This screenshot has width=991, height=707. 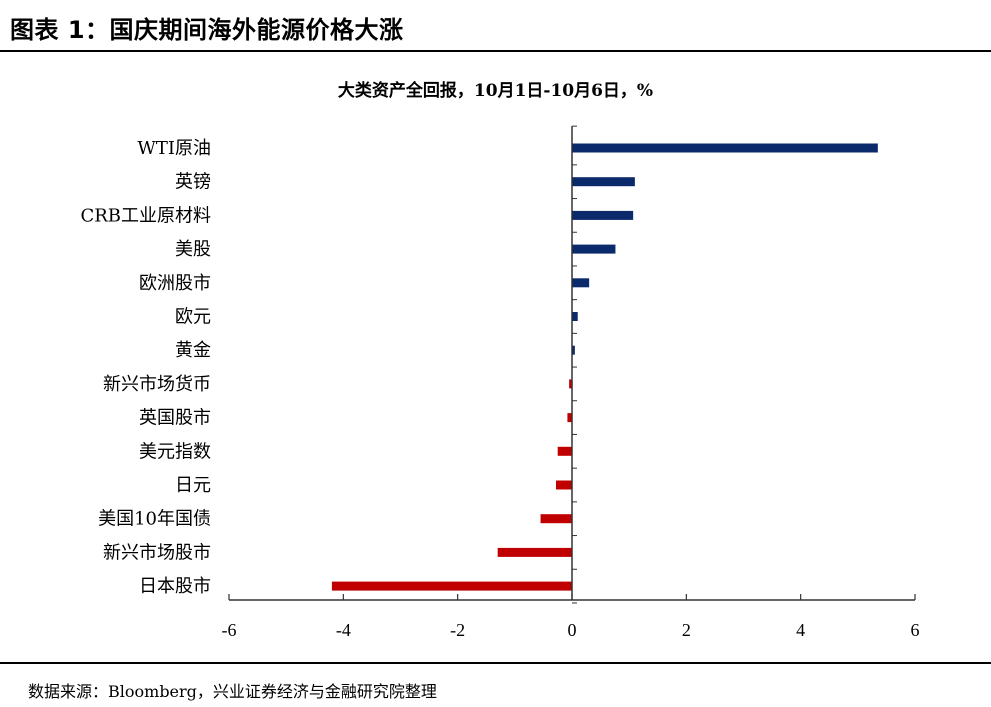 I want to click on top-rule, so click(x=495, y=51).